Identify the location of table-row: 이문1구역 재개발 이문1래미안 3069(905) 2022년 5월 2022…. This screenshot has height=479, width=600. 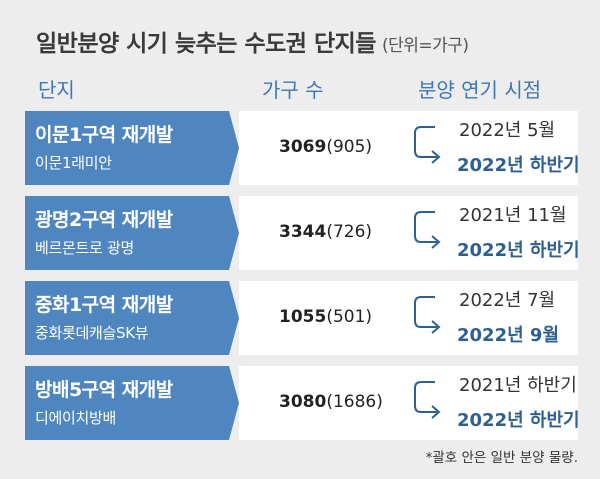
(302, 148).